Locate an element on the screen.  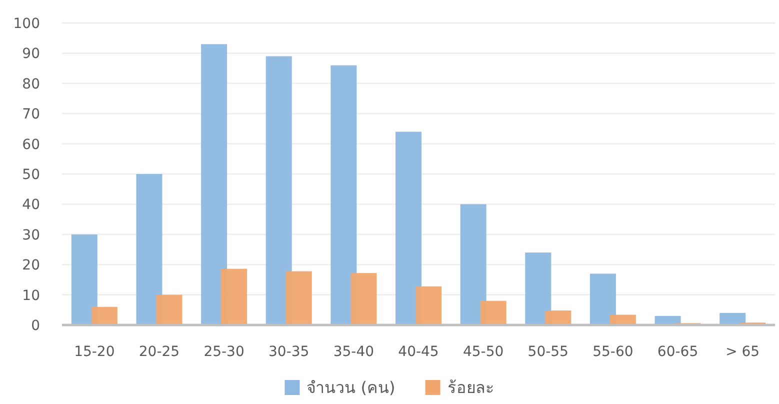
x-tick-label: 40-45 is located at coordinates (418, 352).